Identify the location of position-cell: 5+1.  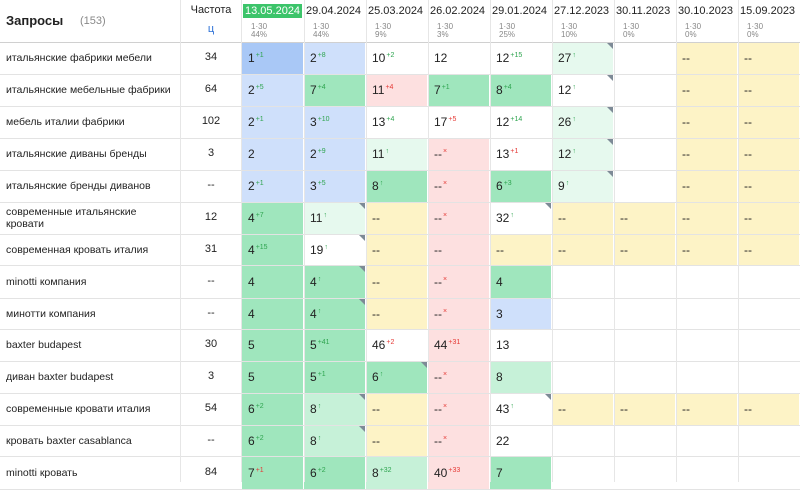
(335, 377).